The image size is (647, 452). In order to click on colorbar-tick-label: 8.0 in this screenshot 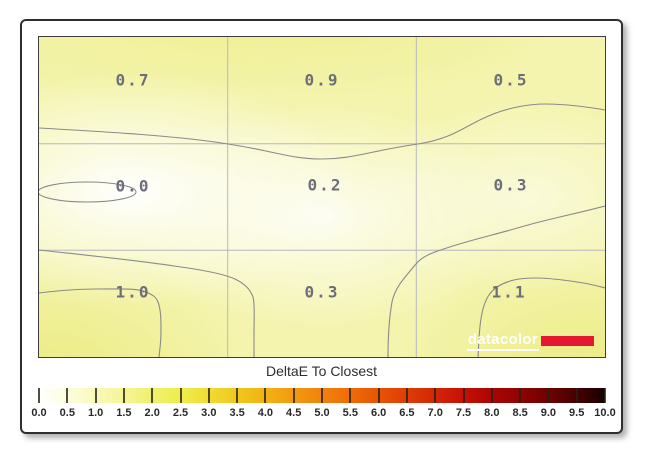, I will do `click(492, 413)`.